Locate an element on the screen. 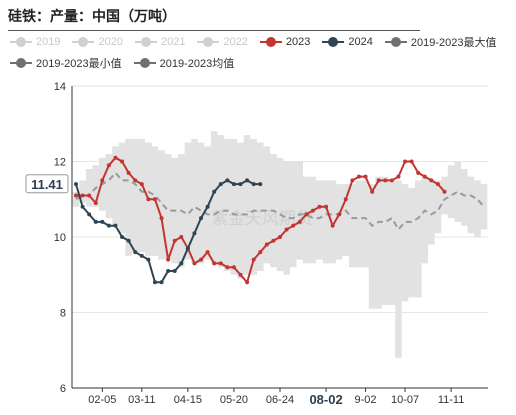  legend-item-2021: 2021 is located at coordinates (159, 42).